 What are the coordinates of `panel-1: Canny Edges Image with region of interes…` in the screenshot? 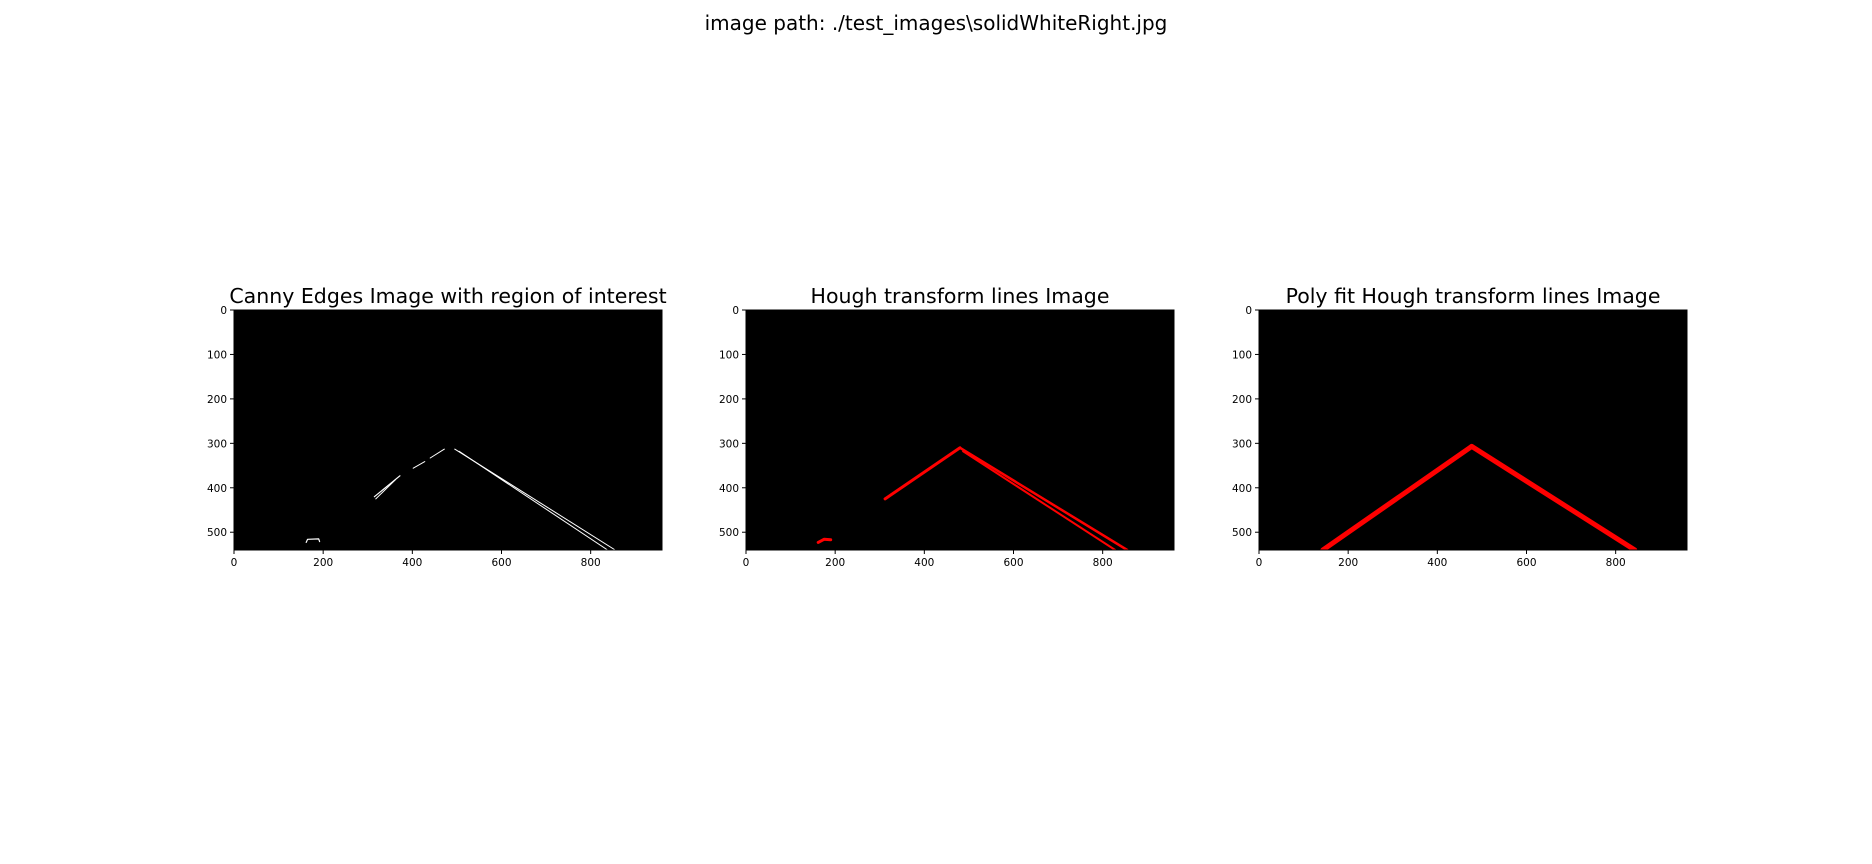 It's located at (437, 426).